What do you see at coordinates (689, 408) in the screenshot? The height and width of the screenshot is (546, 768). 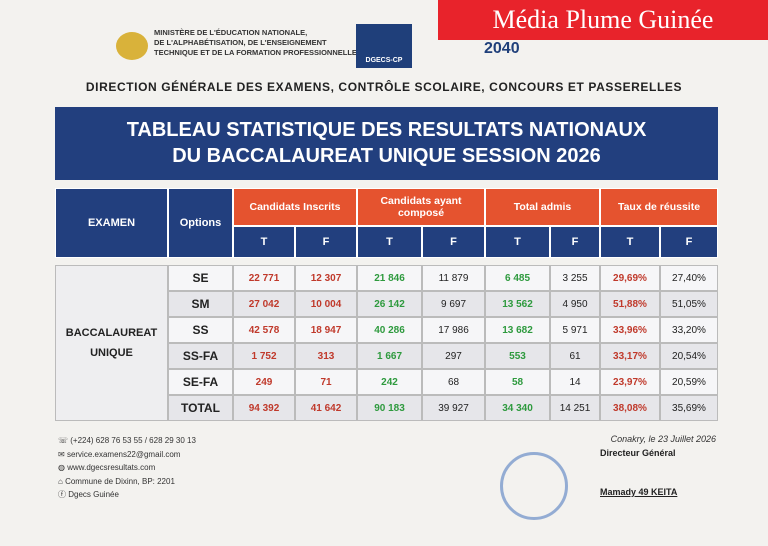 I see `value-cell: 35,69%` at bounding box center [689, 408].